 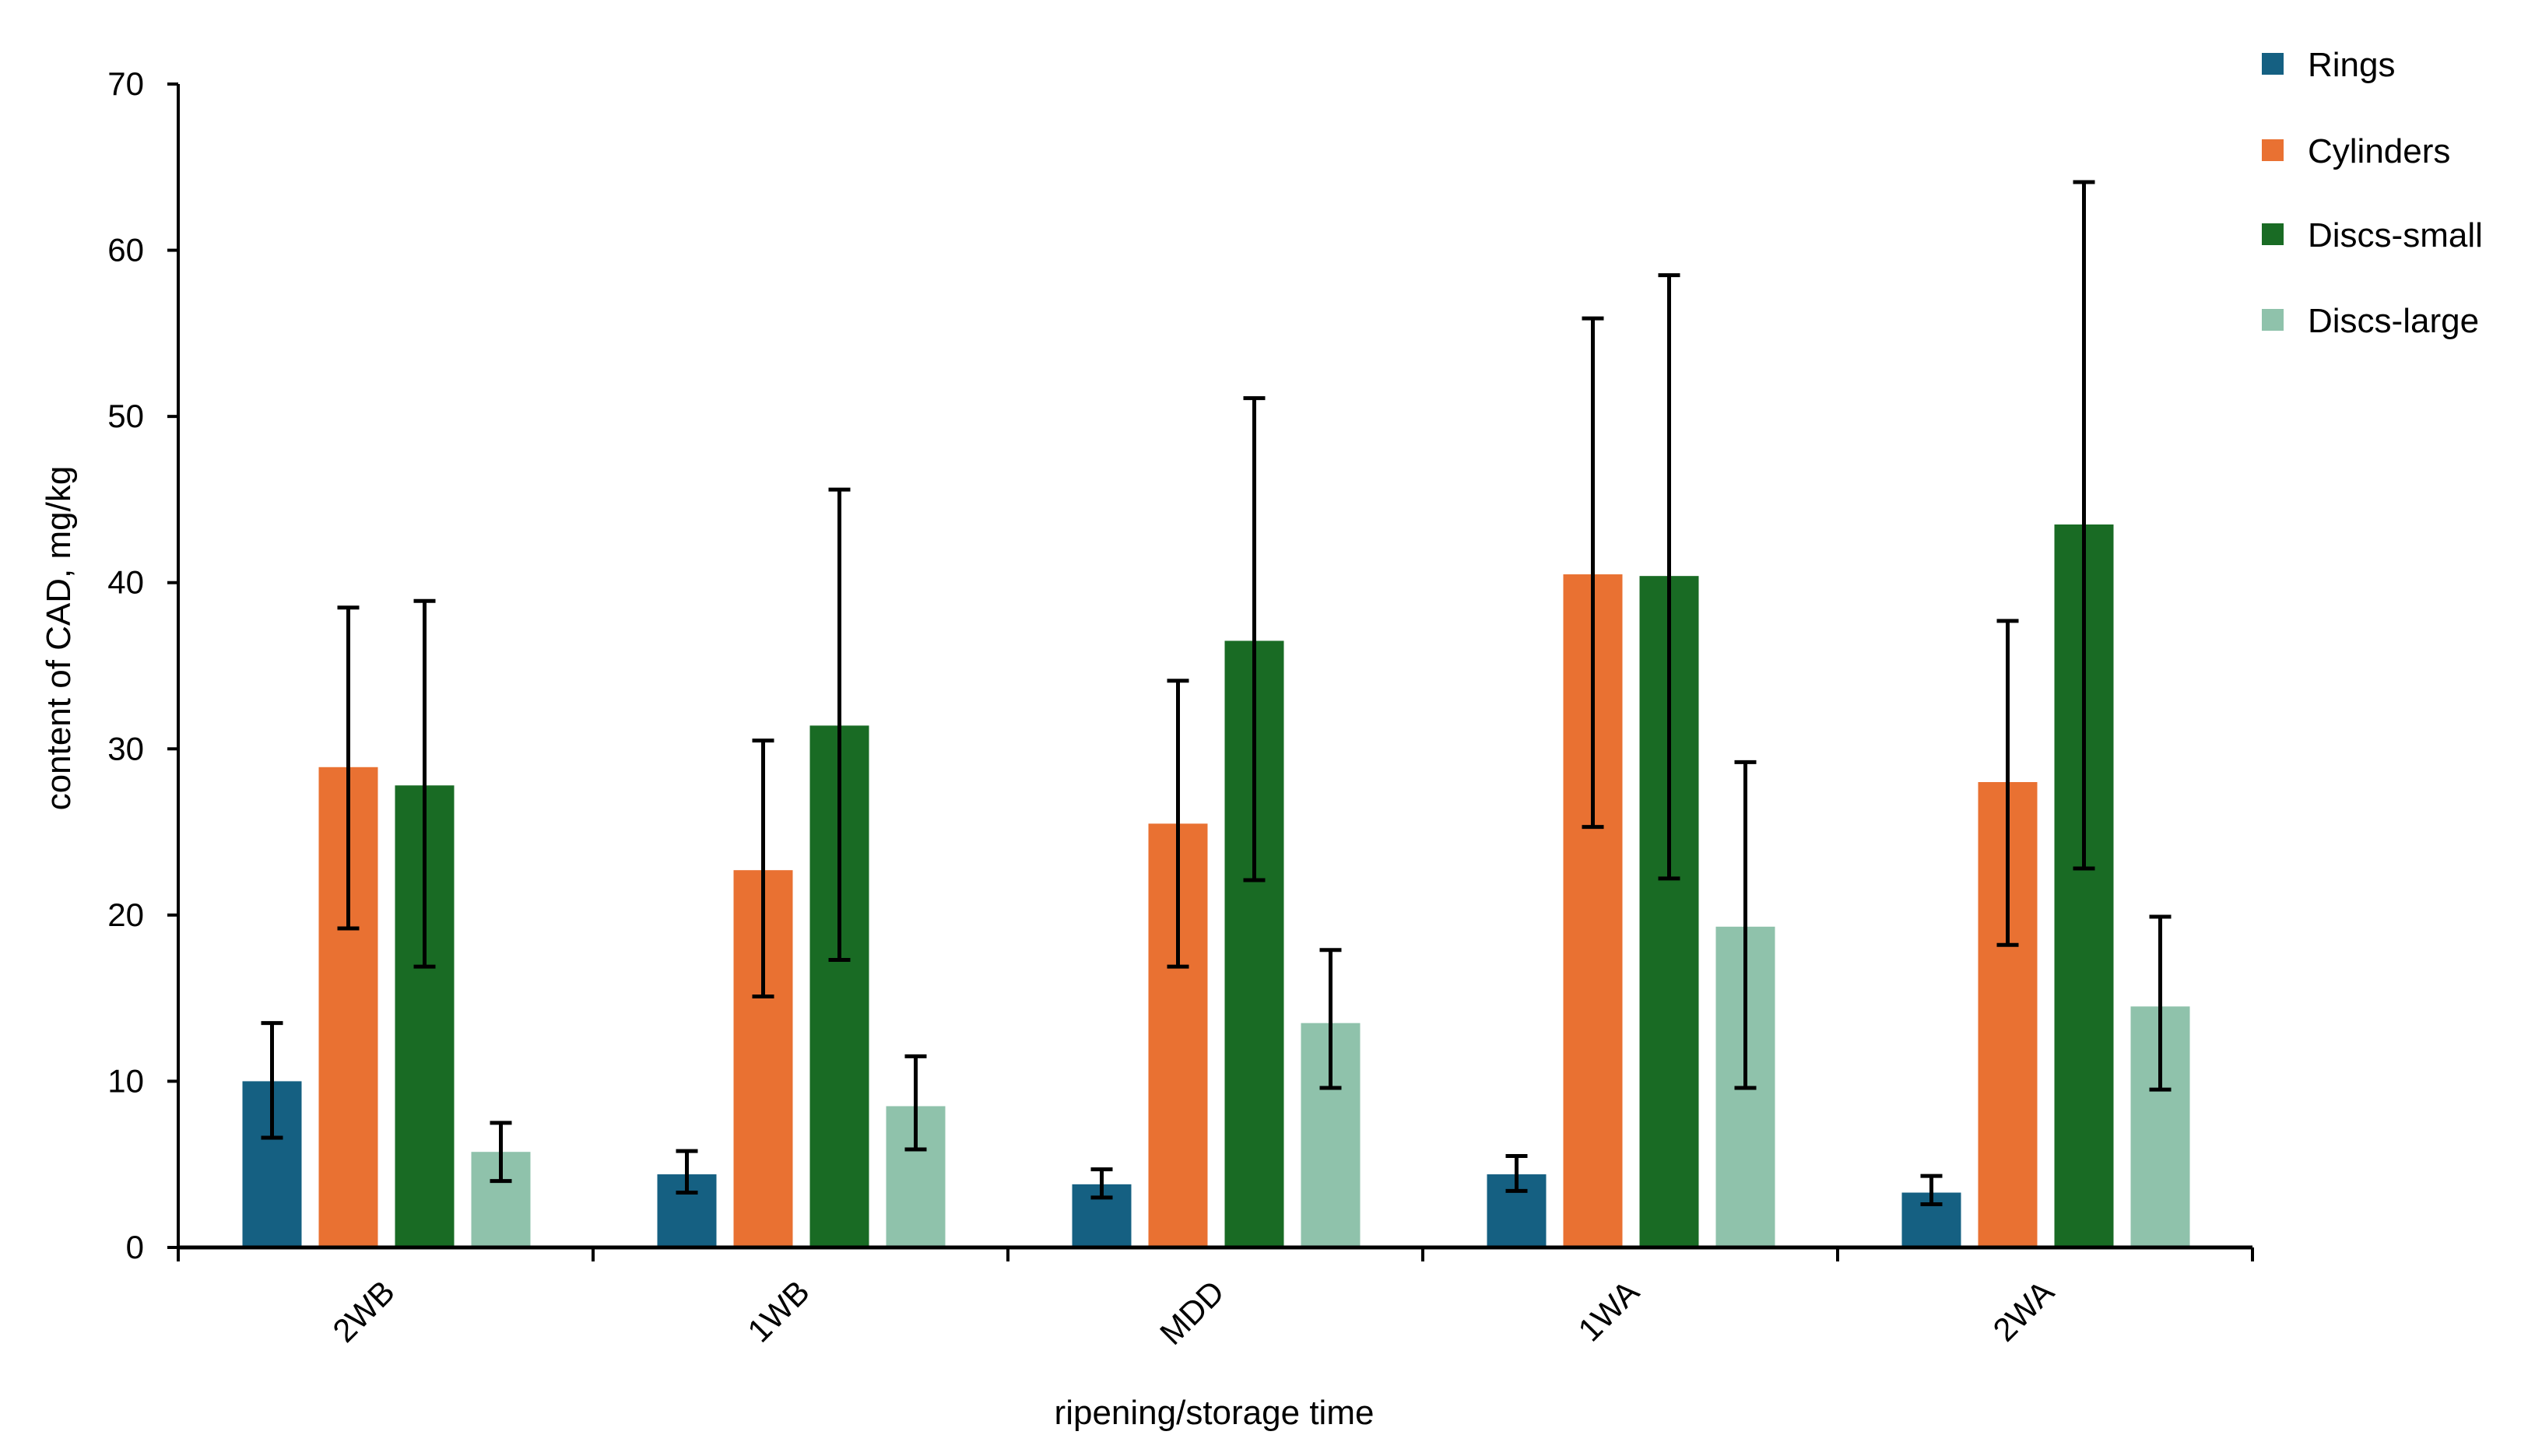 What do you see at coordinates (272, 1081) in the screenshot?
I see `error-bar-rings-2wb` at bounding box center [272, 1081].